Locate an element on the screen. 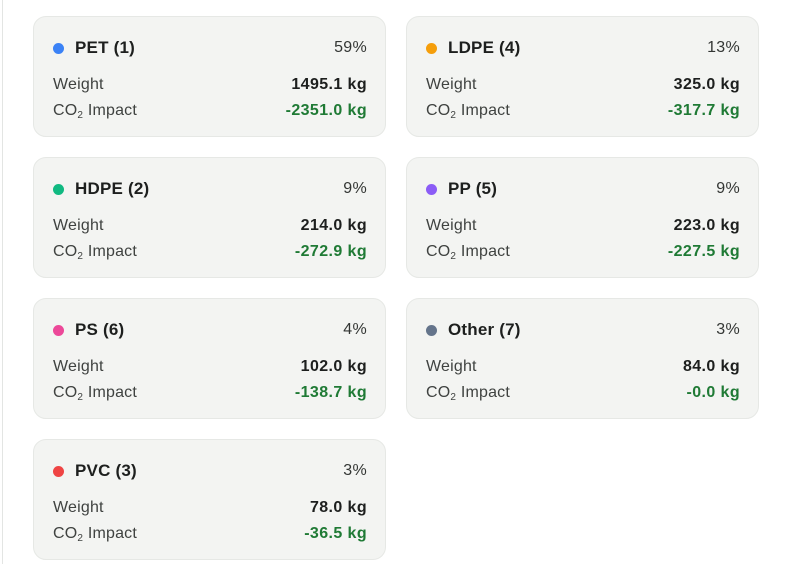  card-title: PS (6) is located at coordinates (88, 330).